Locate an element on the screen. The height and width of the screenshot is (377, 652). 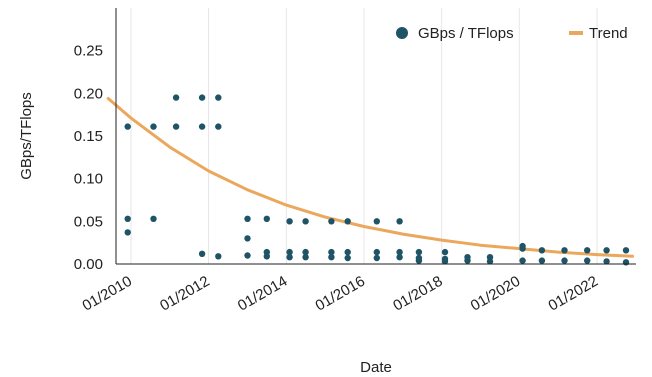
x-tick-label: 01/2012 is located at coordinates (184, 294).